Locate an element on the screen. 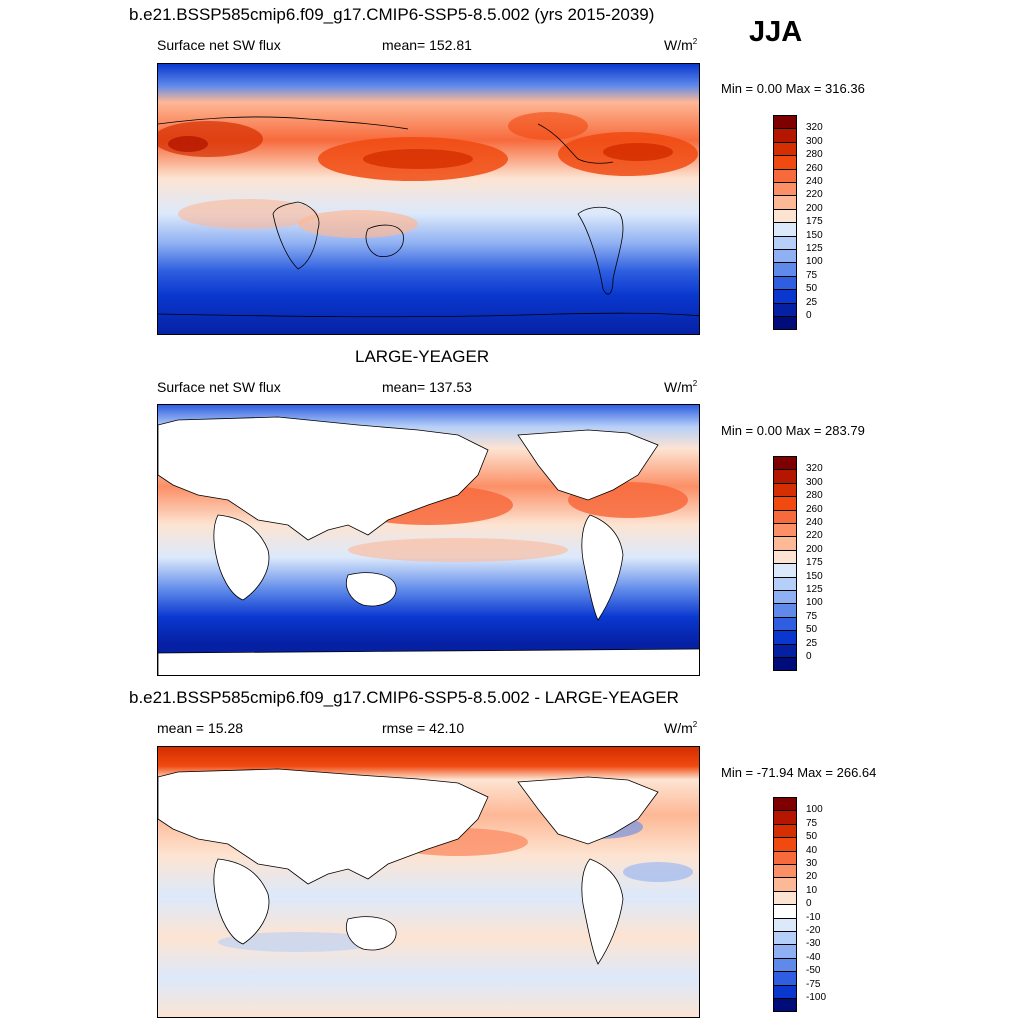 This screenshot has height=1024, width=1024. colorbar-tick-label: 280 is located at coordinates (814, 155).